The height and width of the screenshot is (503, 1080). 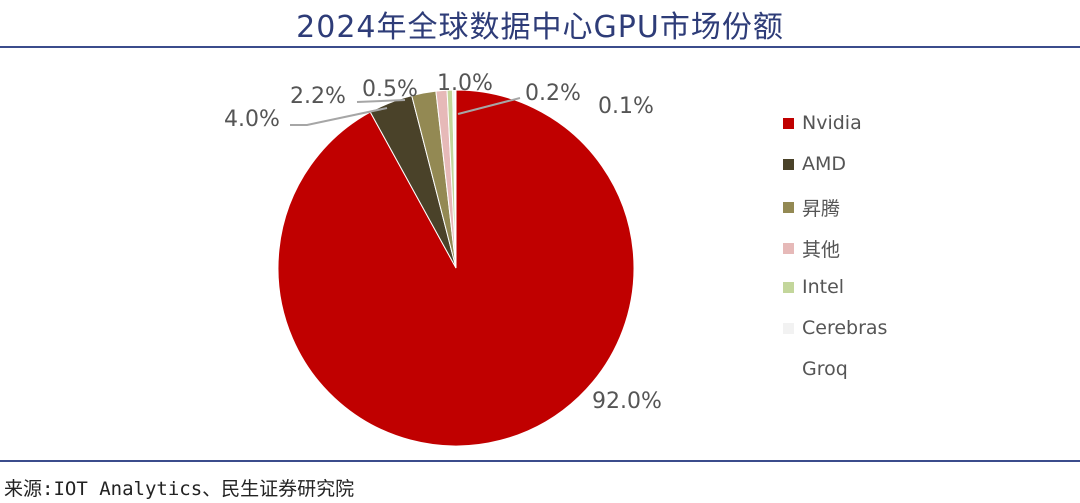 What do you see at coordinates (553, 93) in the screenshot?
I see `data-label-Cerebras: 0.2%` at bounding box center [553, 93].